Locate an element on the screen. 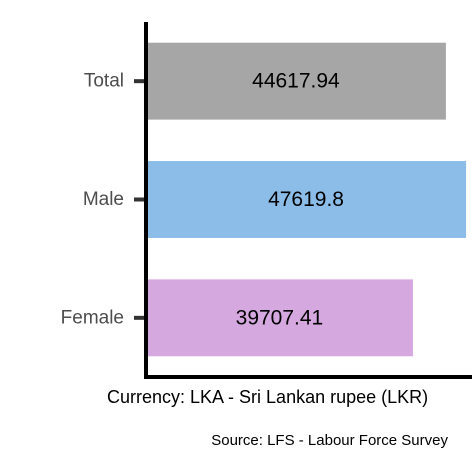 Image resolution: width=472 pixels, height=472 pixels. value-label-total: 44617.94 is located at coordinates (296, 81).